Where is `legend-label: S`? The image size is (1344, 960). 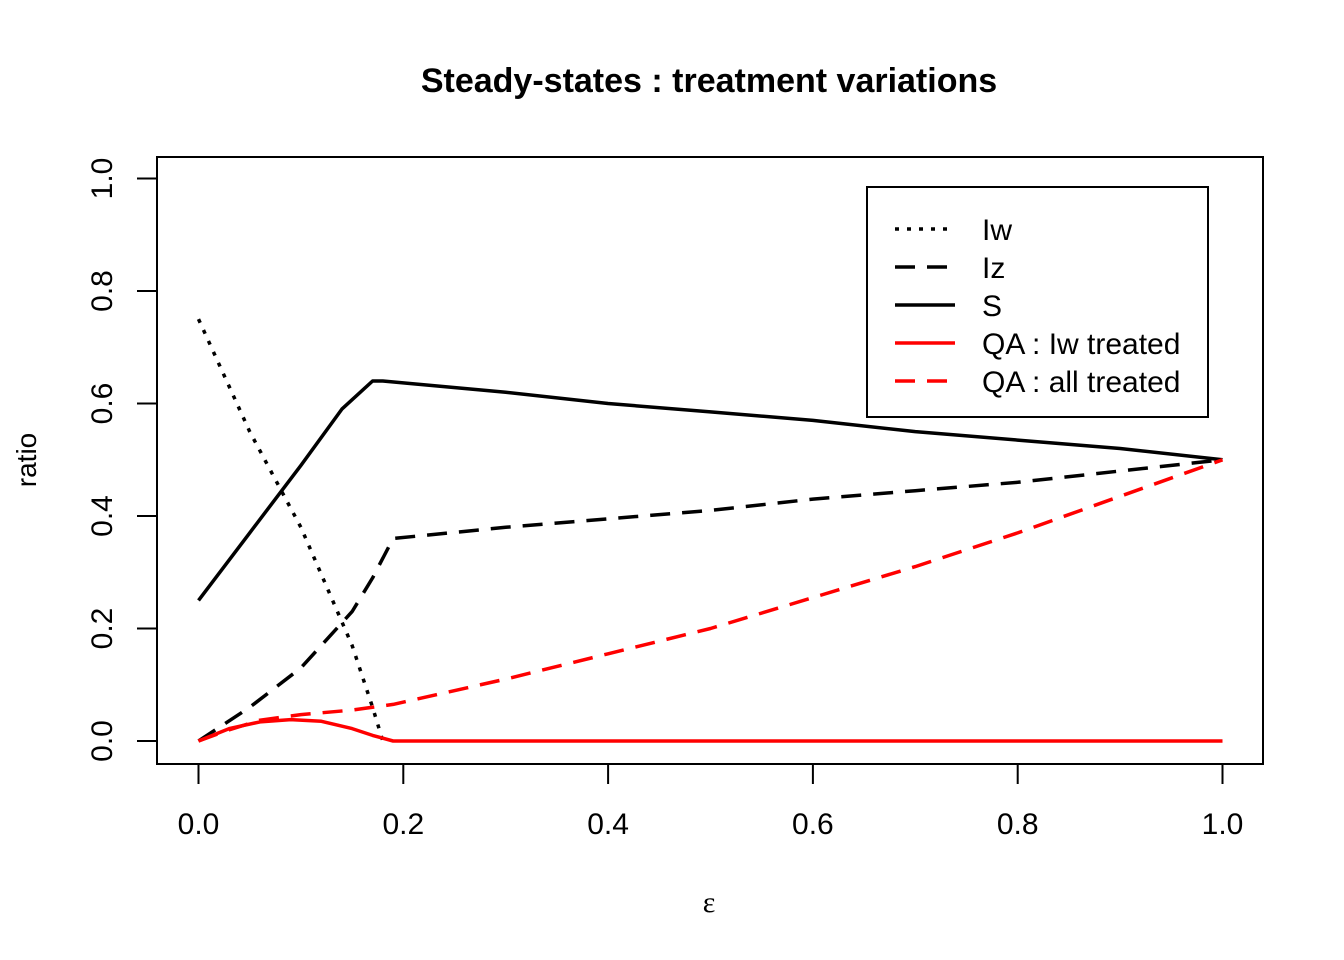
legend-label: S is located at coordinates (992, 306).